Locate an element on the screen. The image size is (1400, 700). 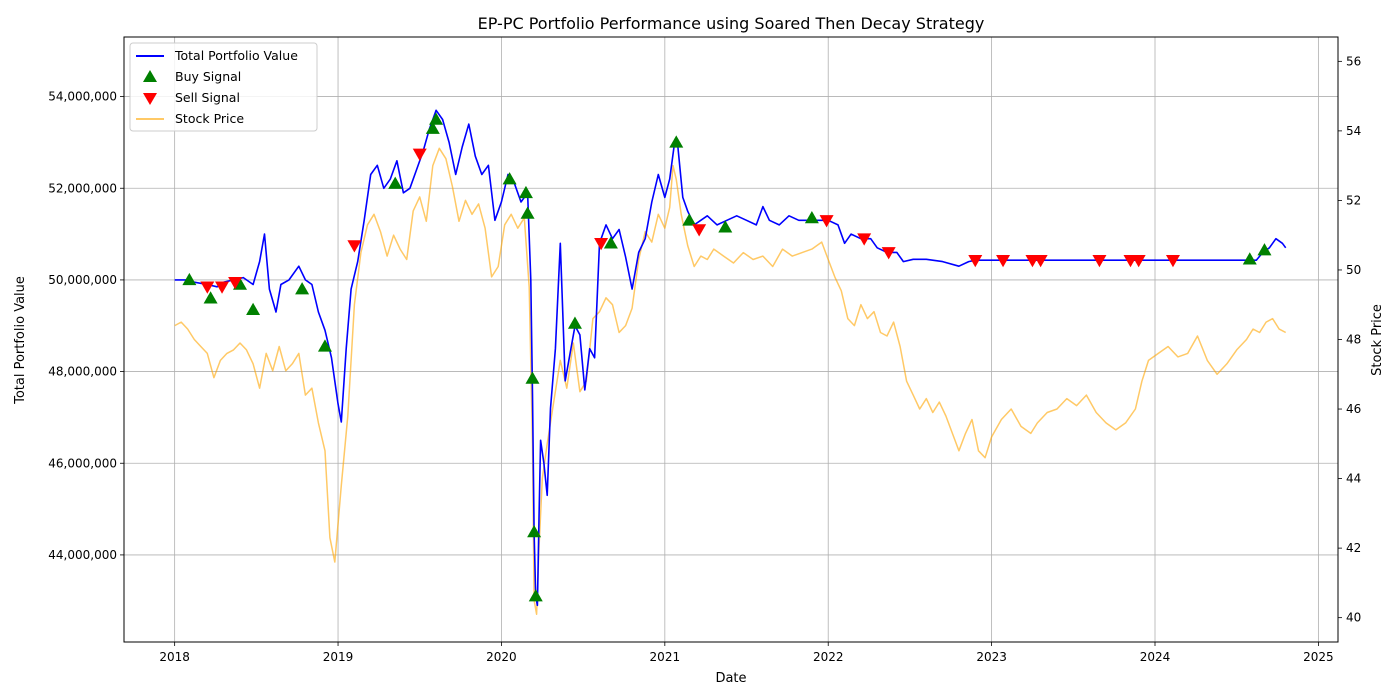
x-tick-label: 2019 is located at coordinates (338, 657).